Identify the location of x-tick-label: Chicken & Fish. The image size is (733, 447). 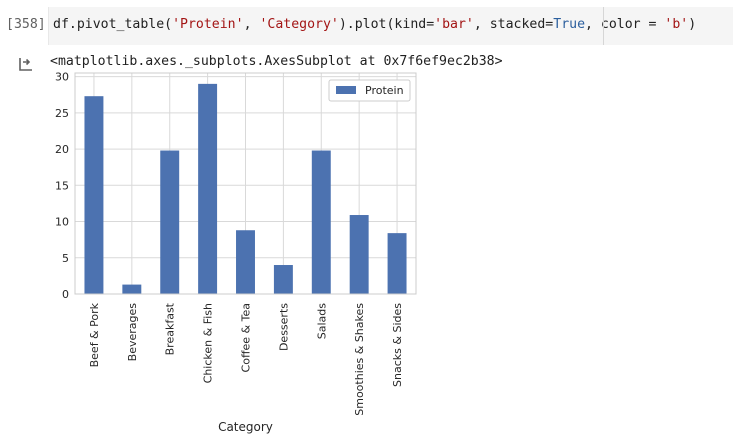
(208, 343).